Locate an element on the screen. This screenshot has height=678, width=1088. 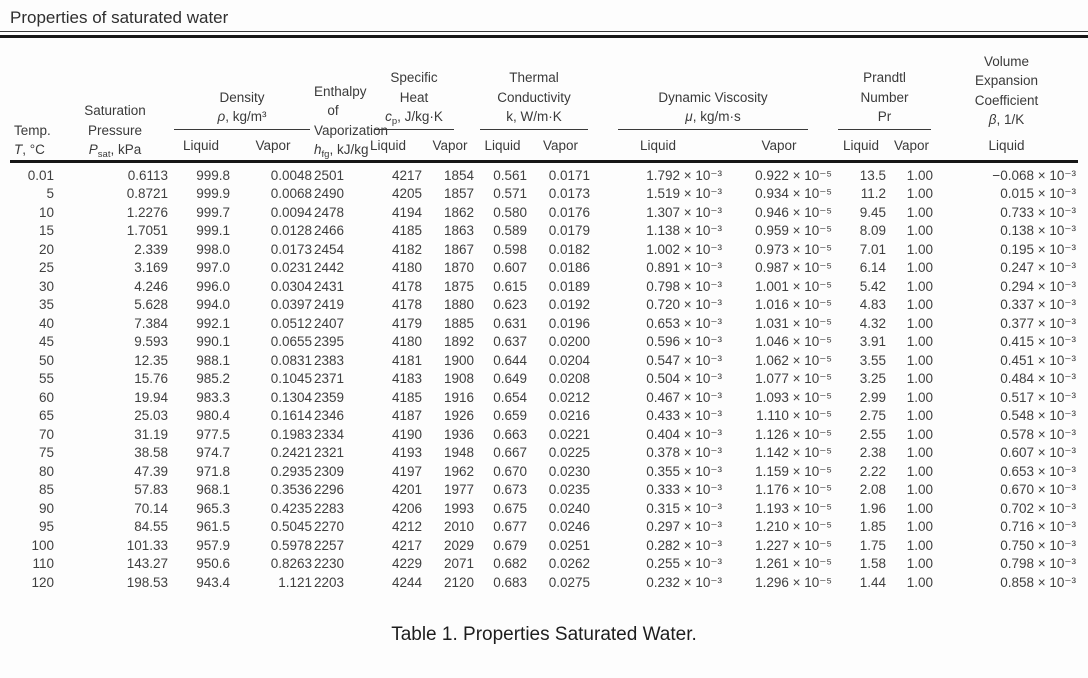
cell-mu_vapor: 1.261 × 10⁻⁵ is located at coordinates (794, 563).